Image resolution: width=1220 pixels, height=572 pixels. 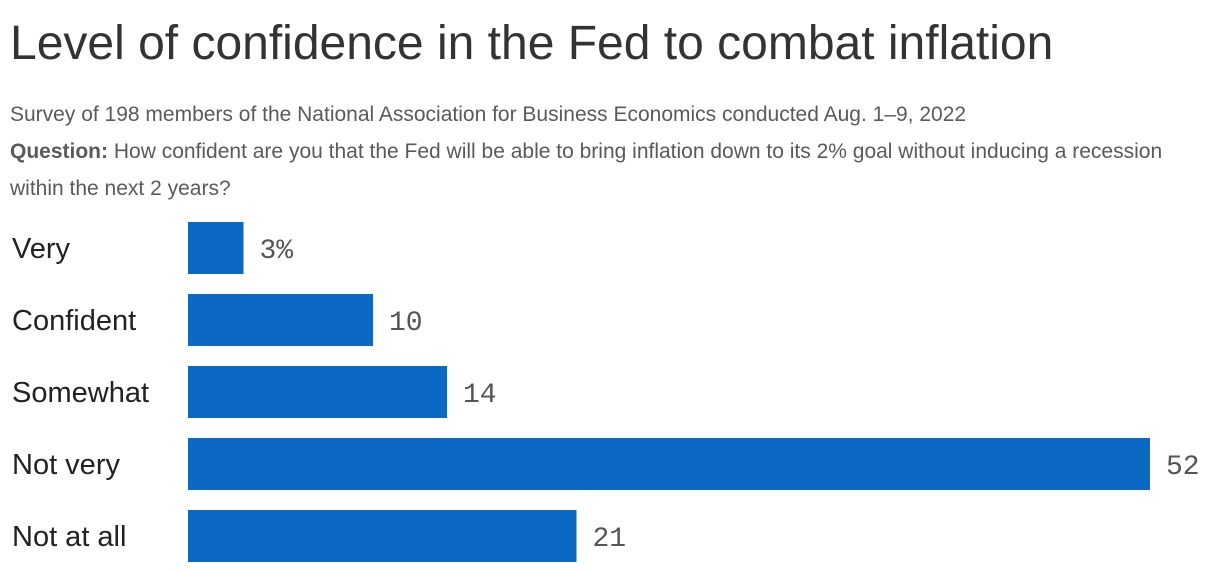 What do you see at coordinates (66, 465) in the screenshot?
I see `category-label: Not very` at bounding box center [66, 465].